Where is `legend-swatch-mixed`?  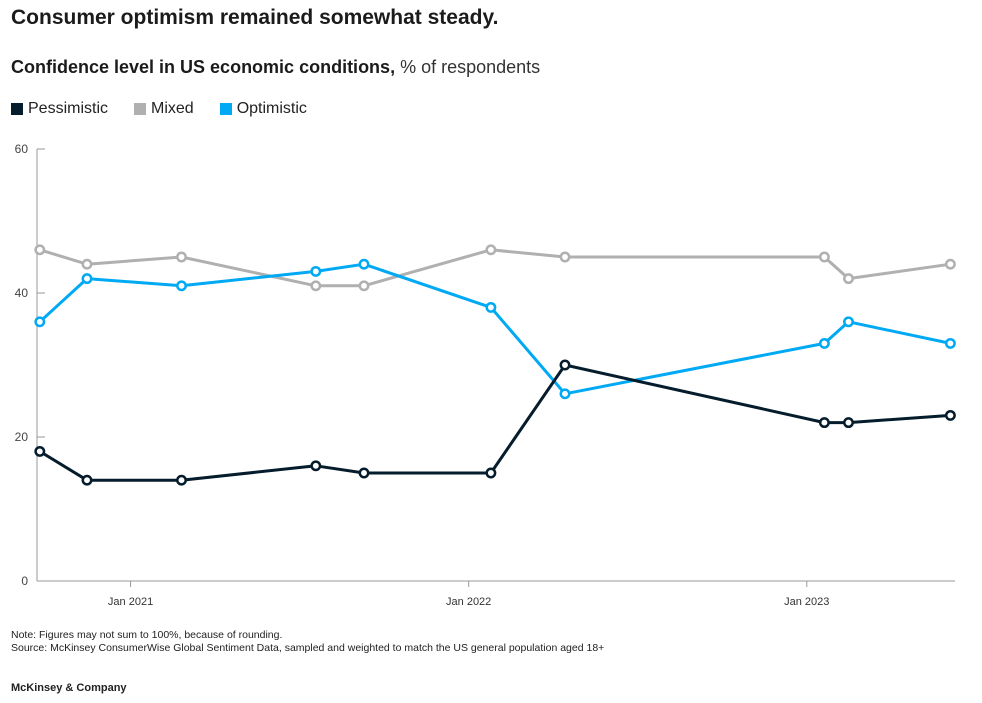 legend-swatch-mixed is located at coordinates (140, 109).